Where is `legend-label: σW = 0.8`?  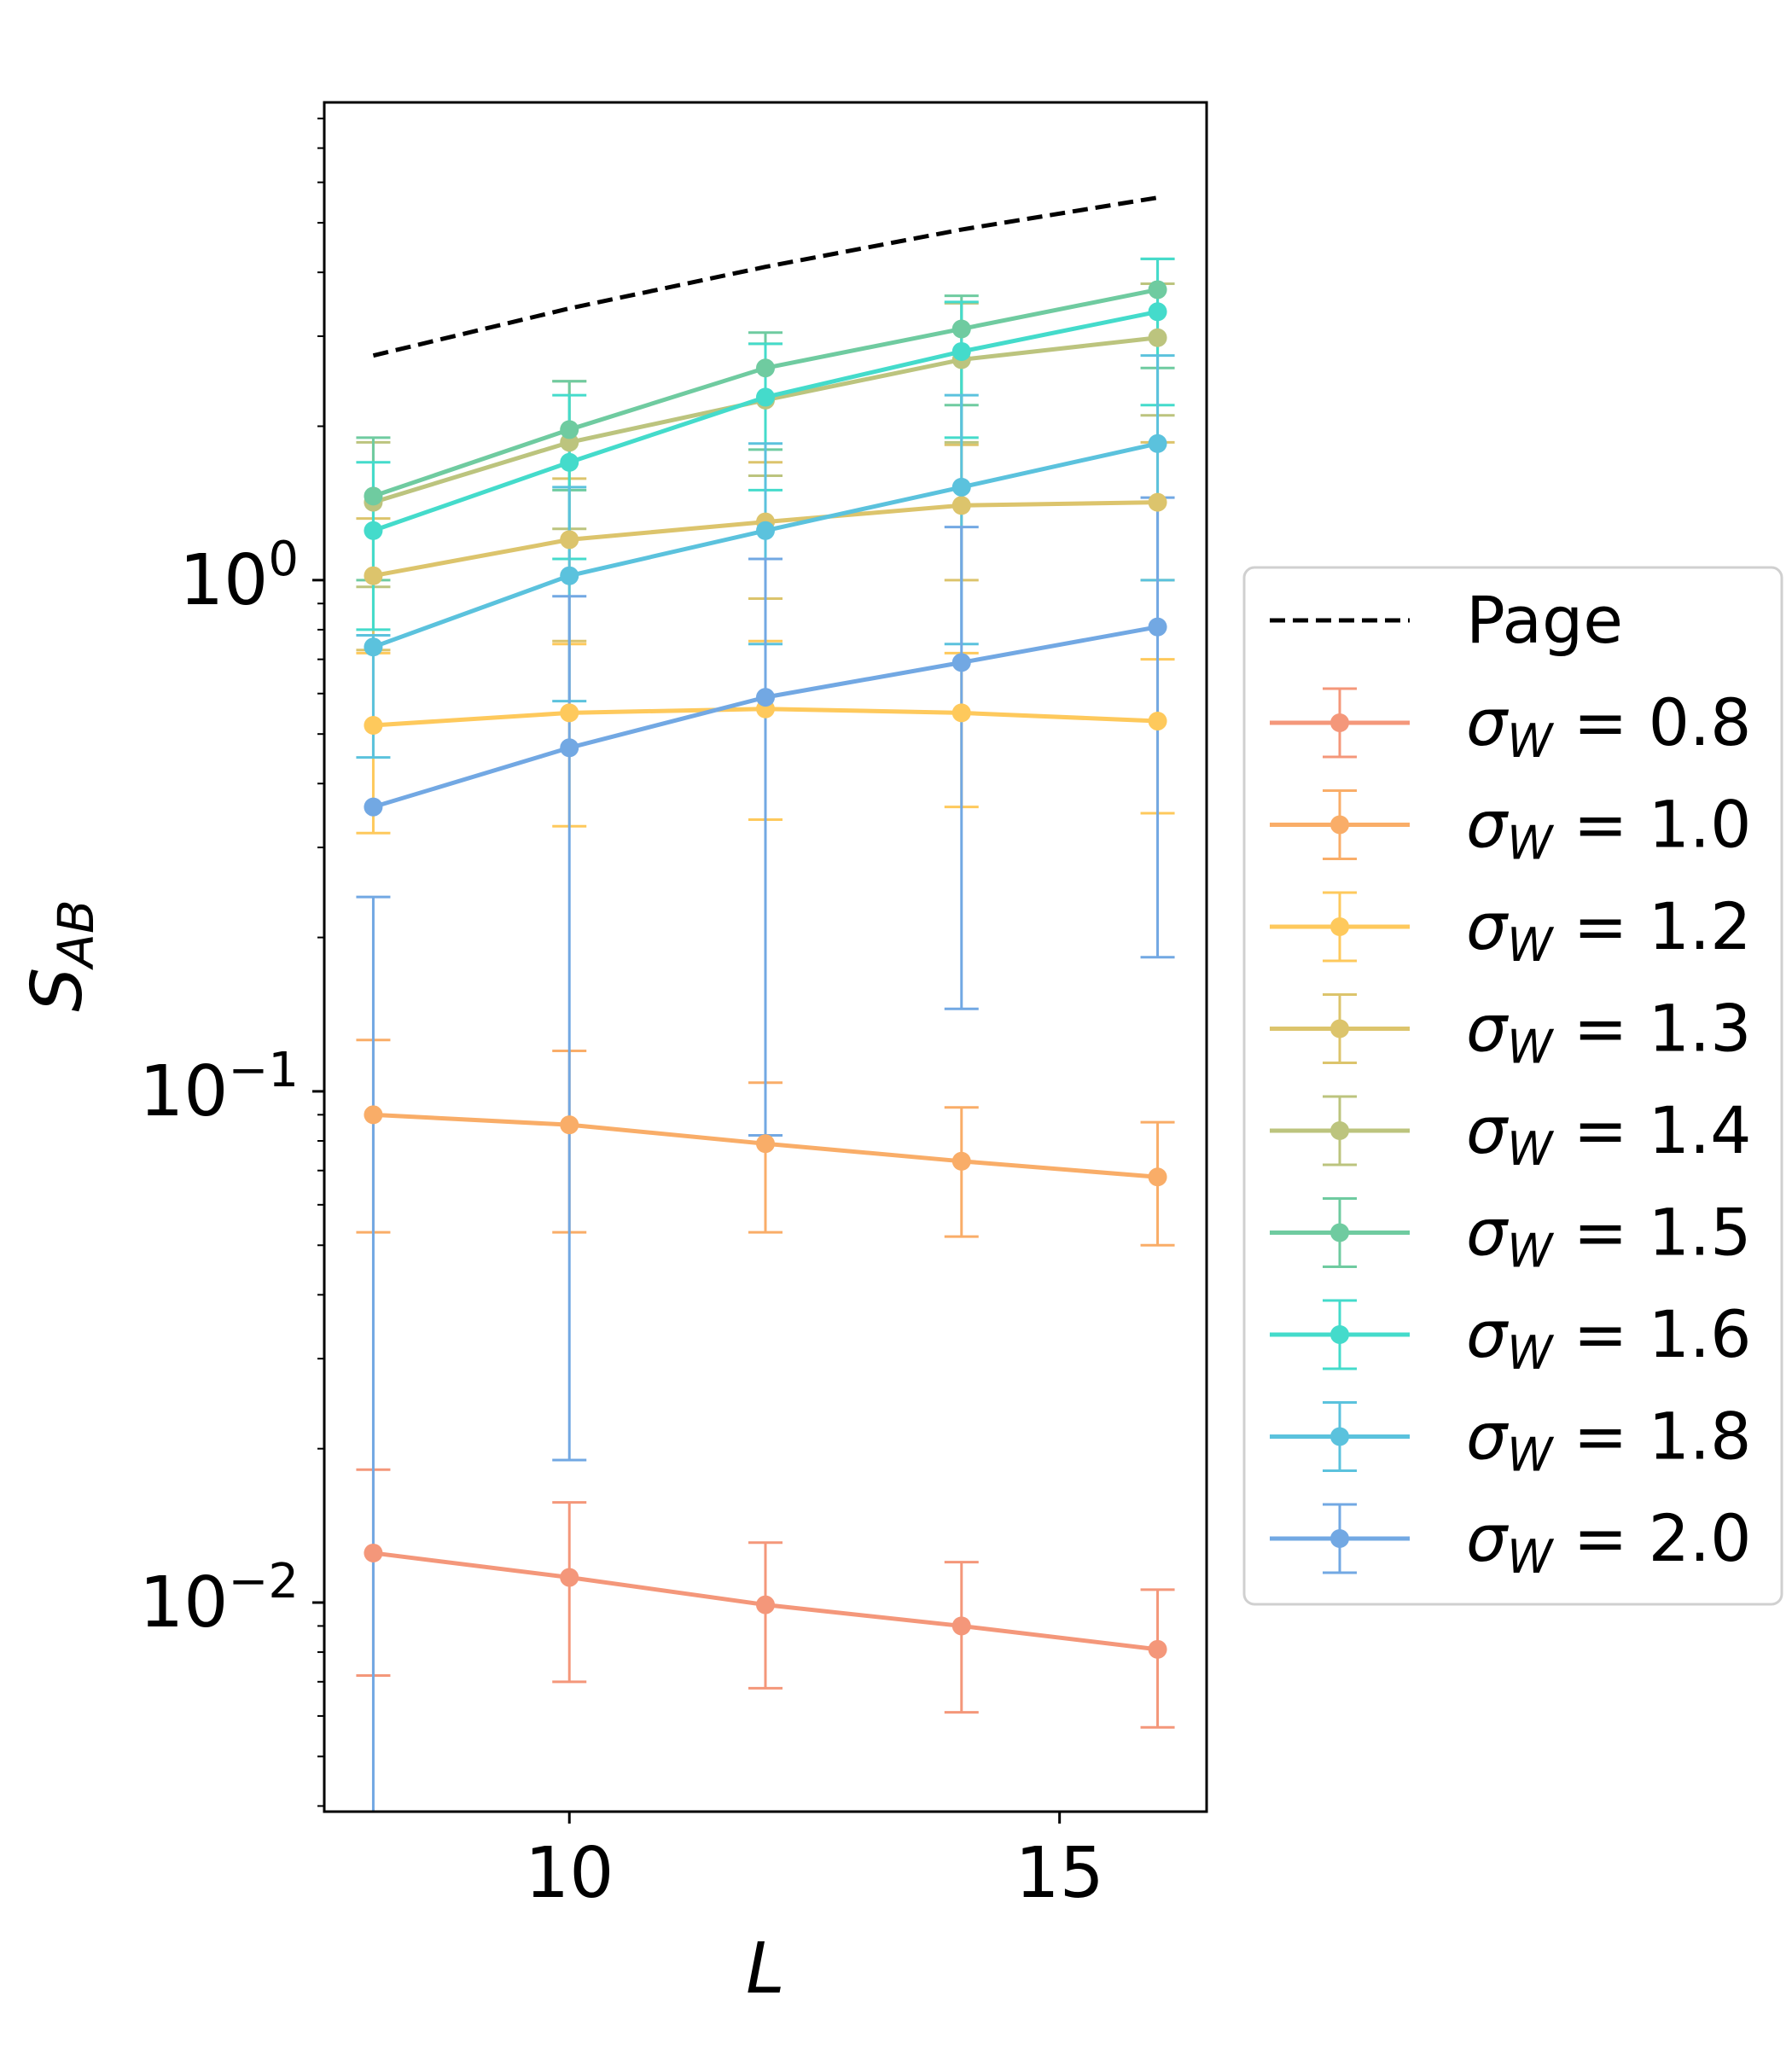
legend-label: σW = 0.8 is located at coordinates (1608, 726).